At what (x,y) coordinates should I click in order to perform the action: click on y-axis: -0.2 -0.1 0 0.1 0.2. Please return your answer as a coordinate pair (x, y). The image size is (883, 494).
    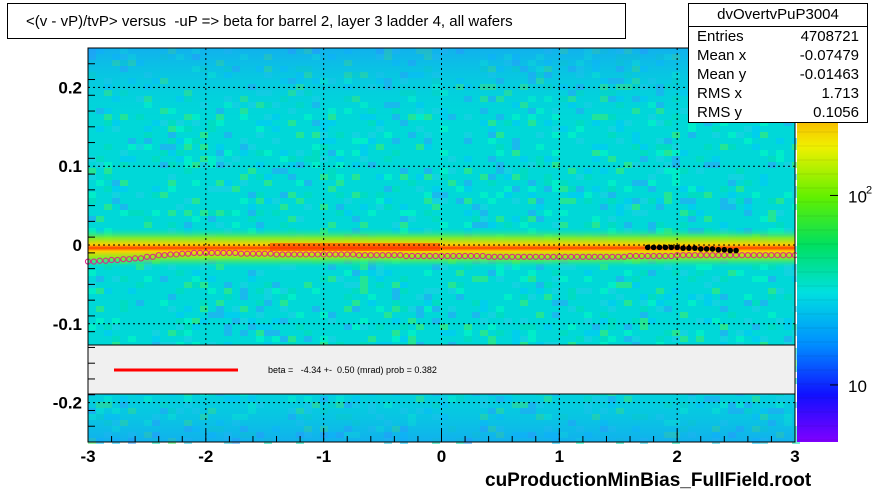
    Looking at the image, I should click on (74, 245).